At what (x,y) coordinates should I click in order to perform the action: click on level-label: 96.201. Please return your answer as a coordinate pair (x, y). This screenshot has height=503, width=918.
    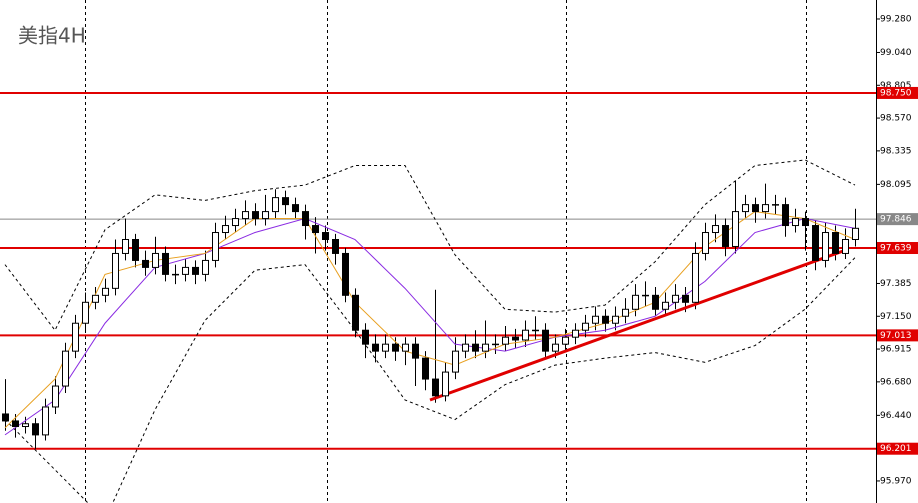
    Looking at the image, I should click on (896, 449).